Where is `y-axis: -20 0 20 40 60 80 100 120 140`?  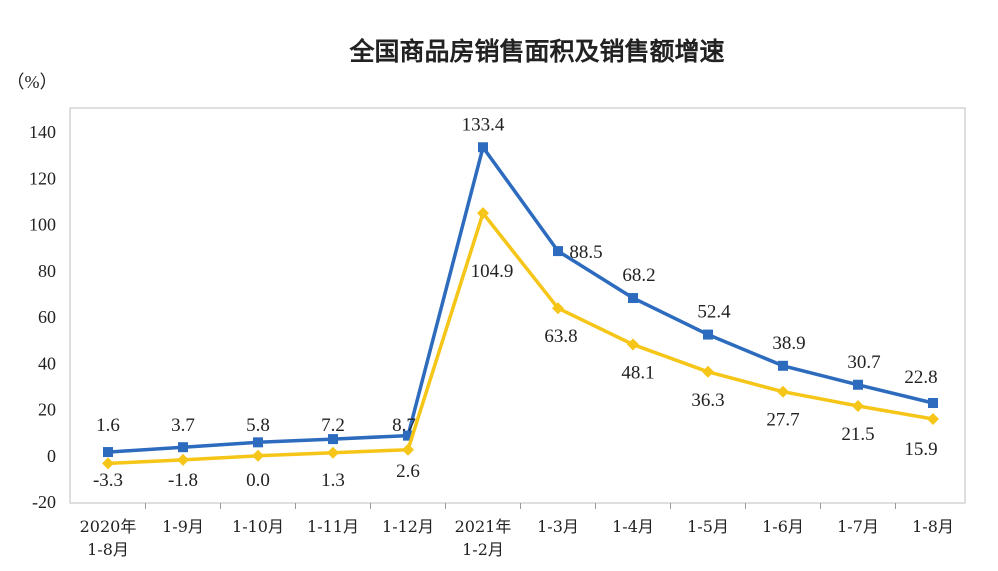
y-axis: -20 0 20 40 60 80 100 120 140 is located at coordinates (42, 317).